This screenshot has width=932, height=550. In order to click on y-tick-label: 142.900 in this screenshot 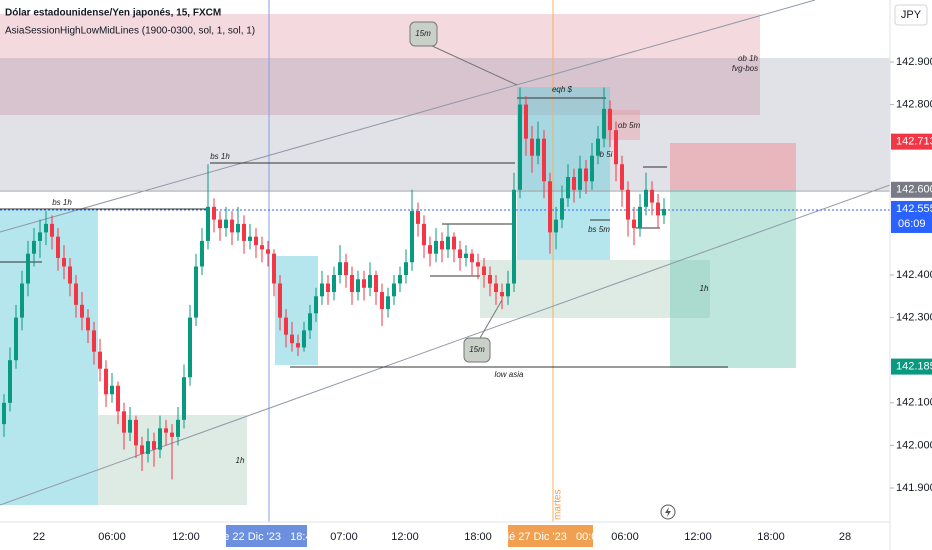, I will do `click(914, 62)`.